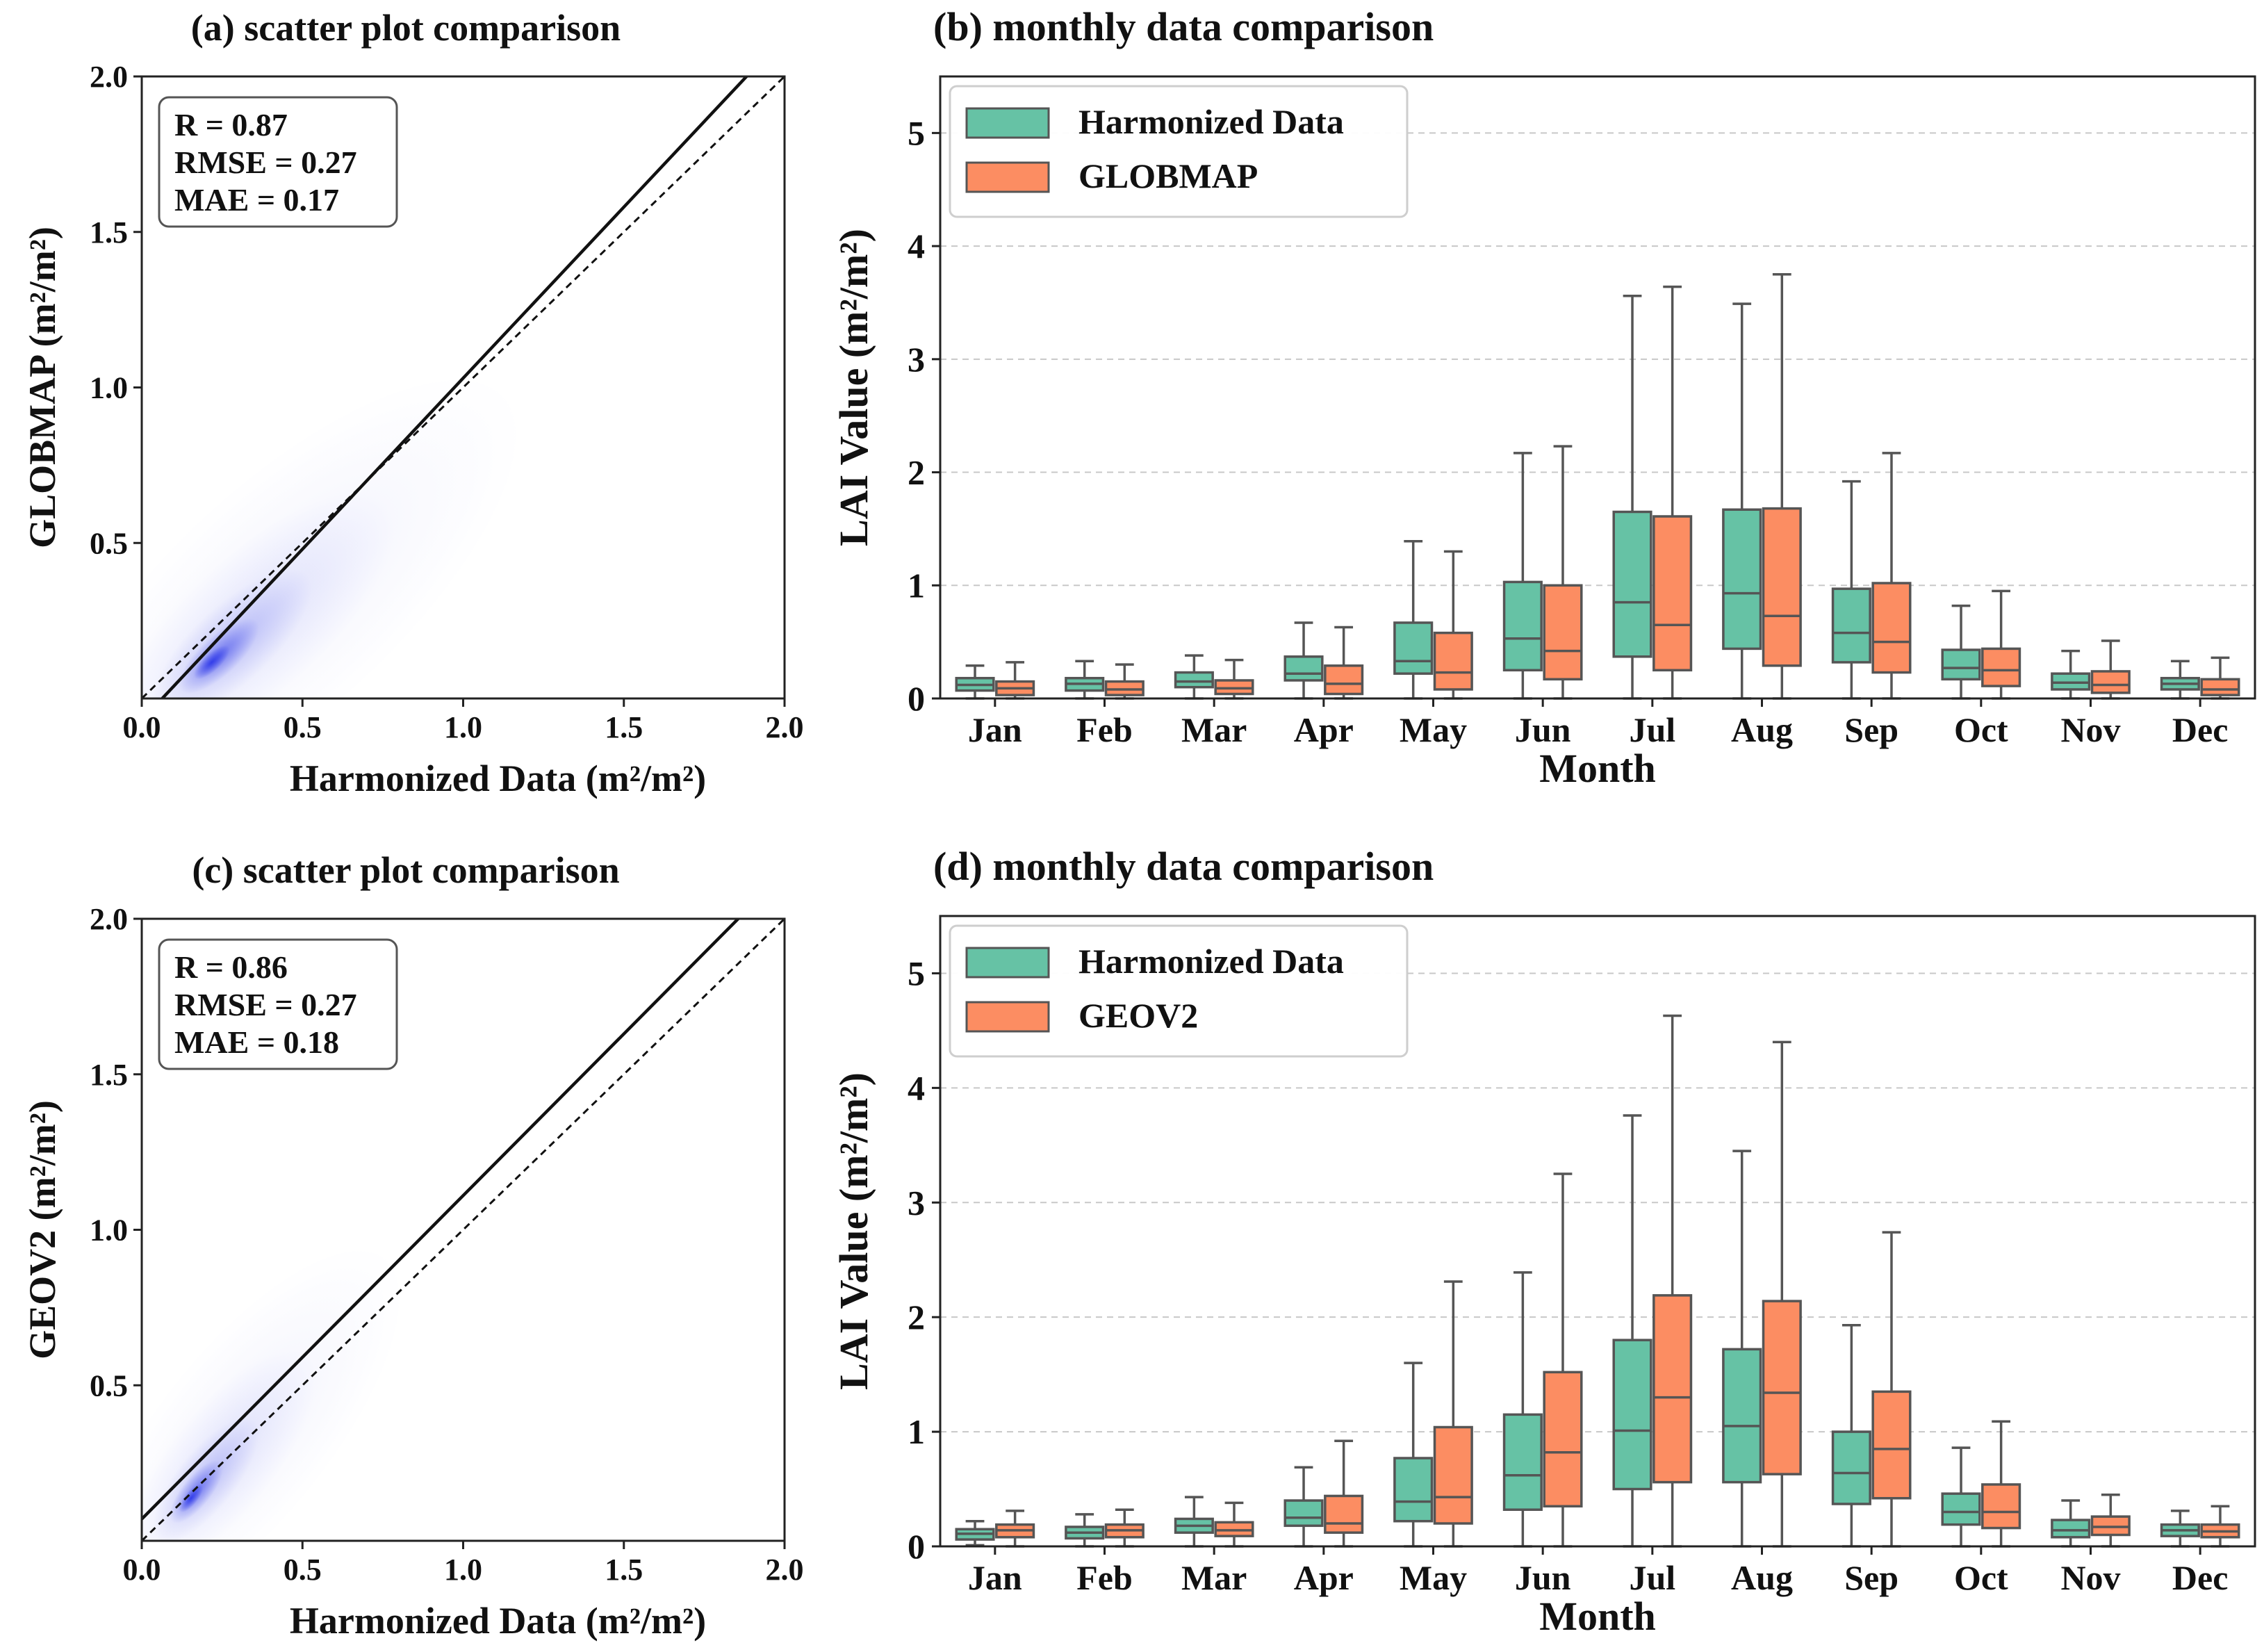 The height and width of the screenshot is (1652, 2264). What do you see at coordinates (916, 359) in the screenshot?
I see `y-tick-label: 3` at bounding box center [916, 359].